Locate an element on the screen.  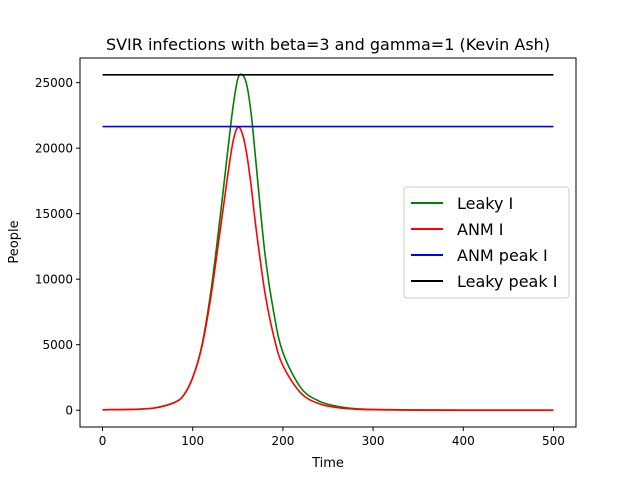
y-axis: 0 5000 10000 15000 20000 25000 is located at coordinates (57, 247).